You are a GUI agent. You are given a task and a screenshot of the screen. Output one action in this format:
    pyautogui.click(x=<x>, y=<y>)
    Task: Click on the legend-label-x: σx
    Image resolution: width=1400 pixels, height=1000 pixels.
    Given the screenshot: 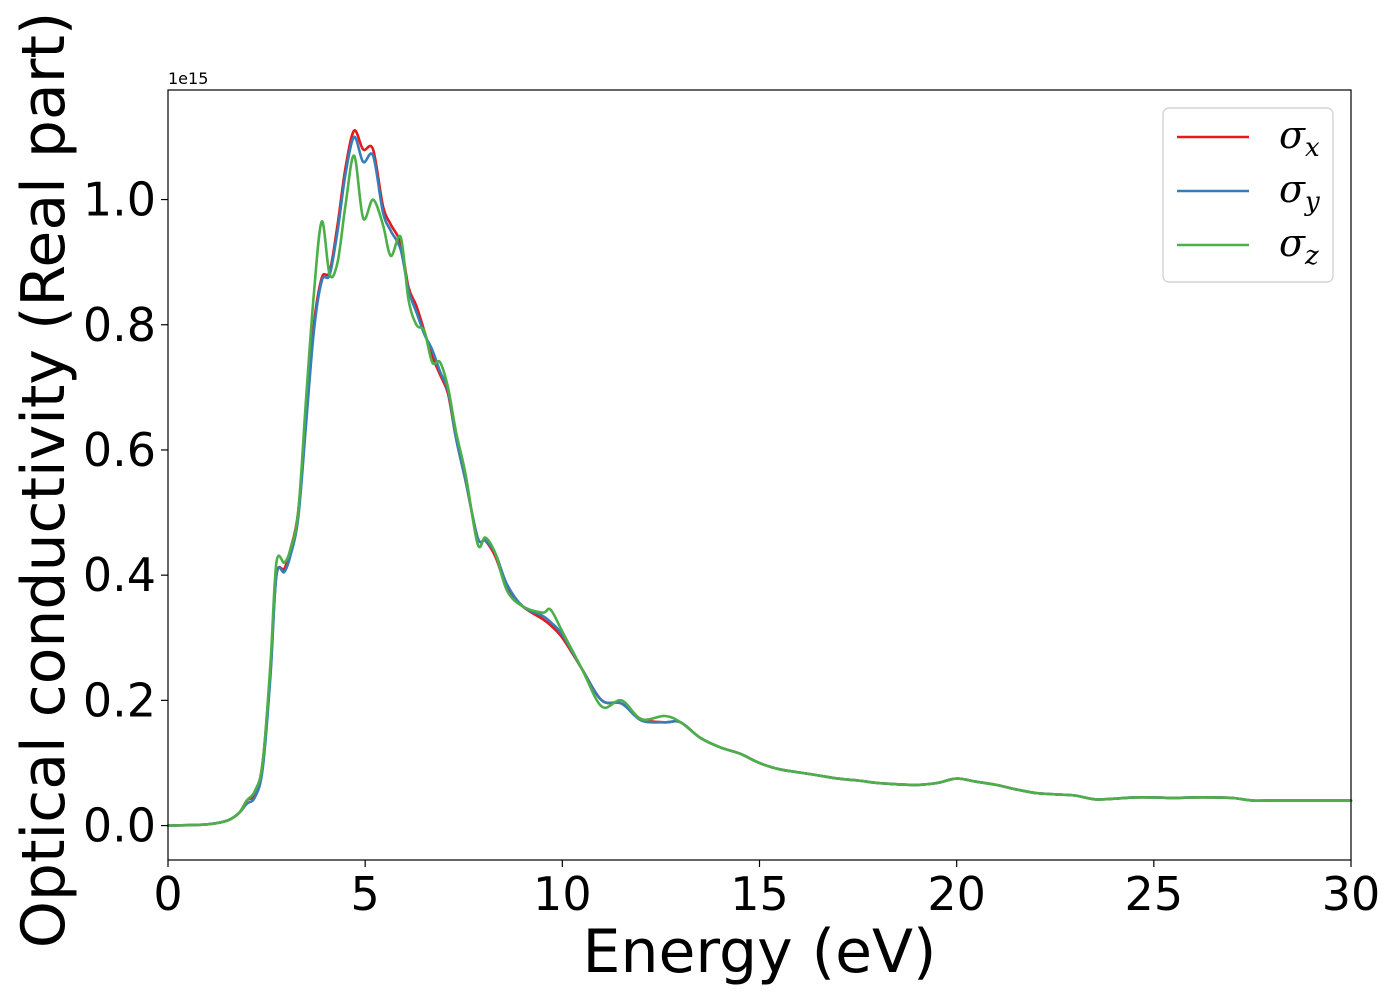 What is the action you would take?
    pyautogui.click(x=1299, y=138)
    